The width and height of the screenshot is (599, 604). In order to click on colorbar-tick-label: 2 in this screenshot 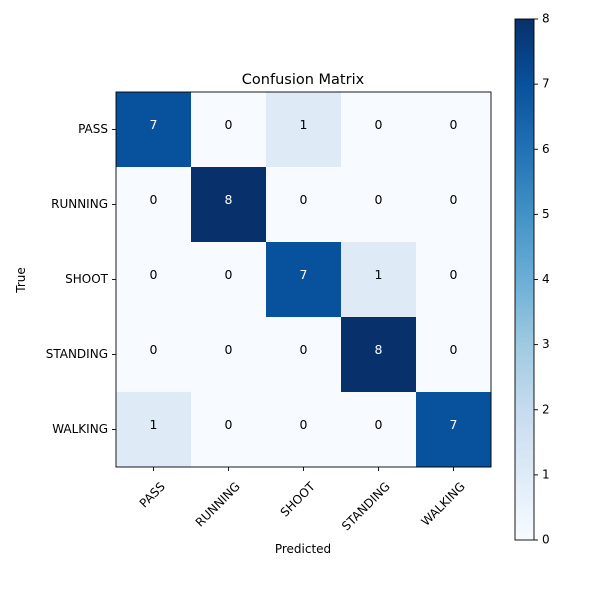, I will do `click(546, 409)`.